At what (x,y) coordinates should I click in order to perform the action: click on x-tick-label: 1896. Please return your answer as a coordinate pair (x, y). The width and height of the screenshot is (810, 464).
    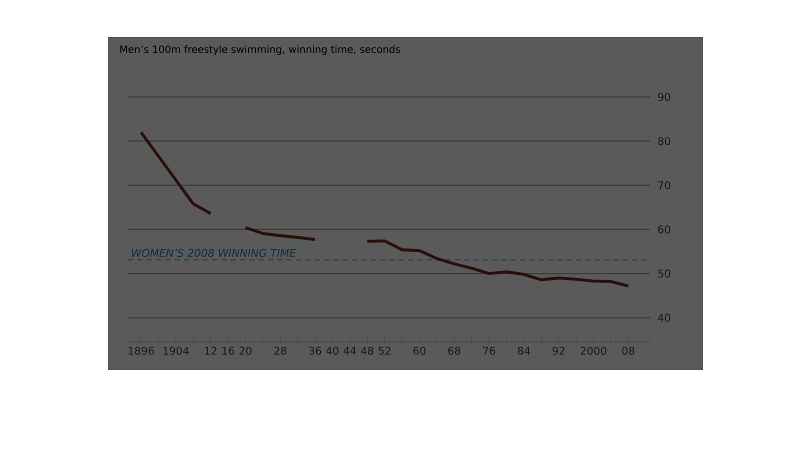
    Looking at the image, I should click on (141, 350).